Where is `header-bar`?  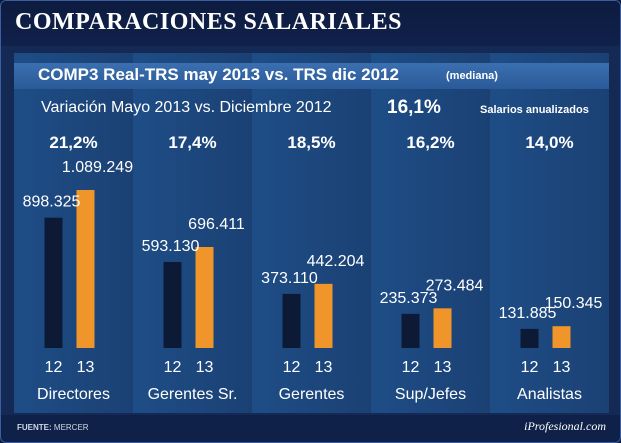 header-bar is located at coordinates (310, 23).